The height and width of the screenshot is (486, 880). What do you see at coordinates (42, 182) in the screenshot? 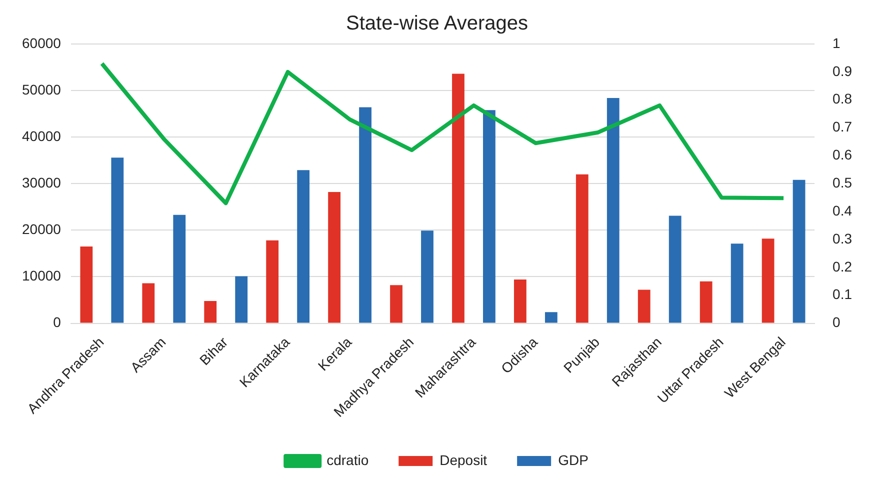
I see `y-tick-label: 30000` at bounding box center [42, 182].